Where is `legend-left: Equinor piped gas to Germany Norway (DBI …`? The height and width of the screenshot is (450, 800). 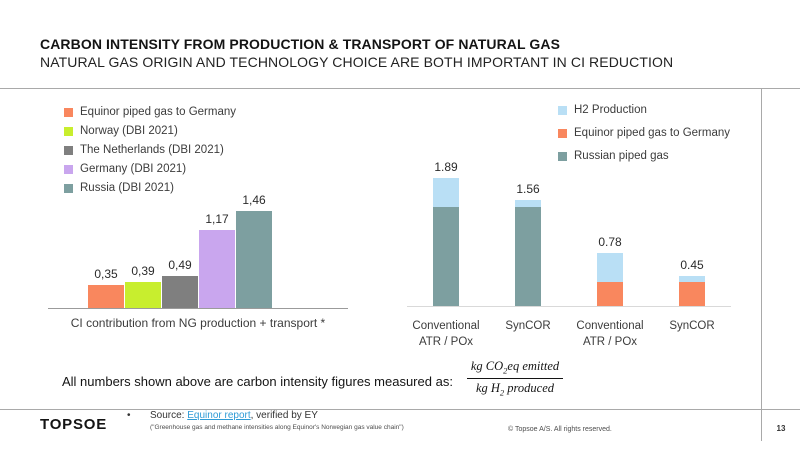
legend-left: Equinor piped gas to Germany Norway (DBI … is located at coordinates (150, 150).